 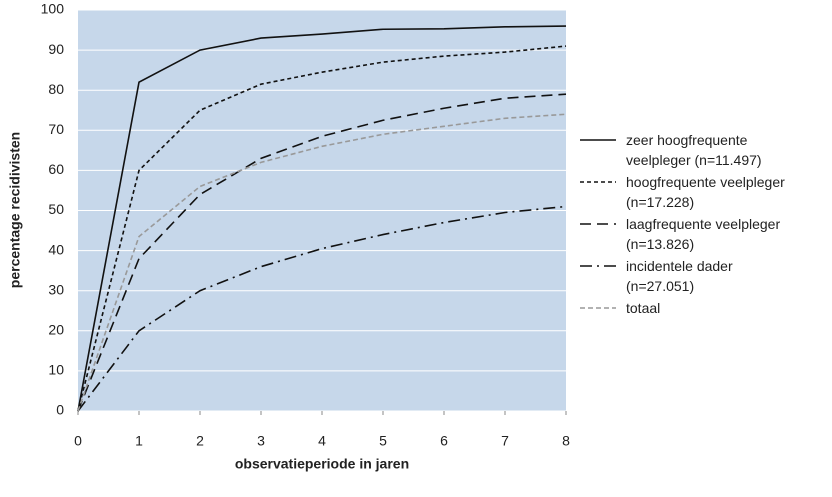 I want to click on legend-label: zeer hoogfrequente veelpleger (n=11.497), so click(x=694, y=150).